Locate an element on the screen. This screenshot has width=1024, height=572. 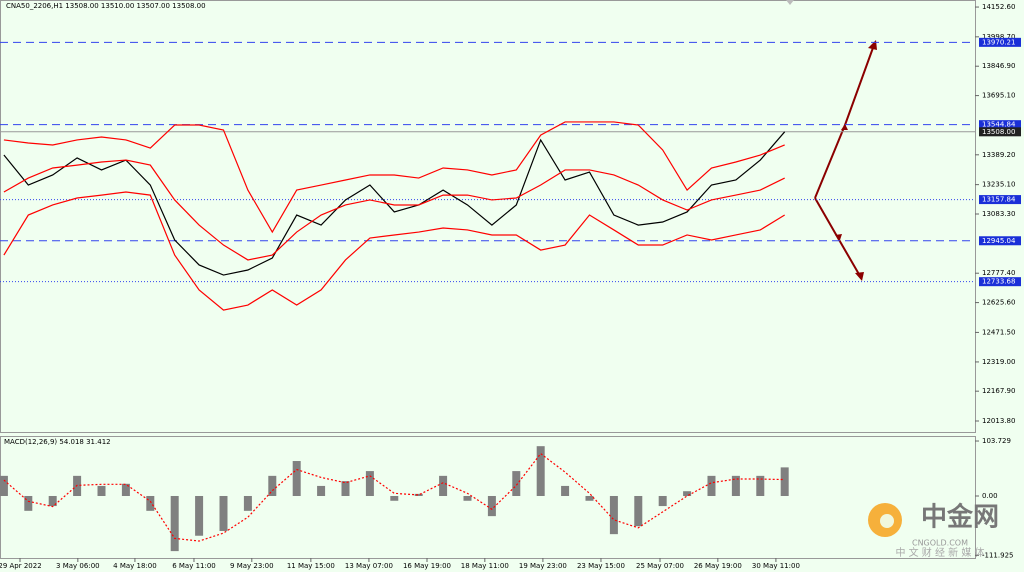
x-tick-label: 11 May 15:00 is located at coordinates (311, 566).